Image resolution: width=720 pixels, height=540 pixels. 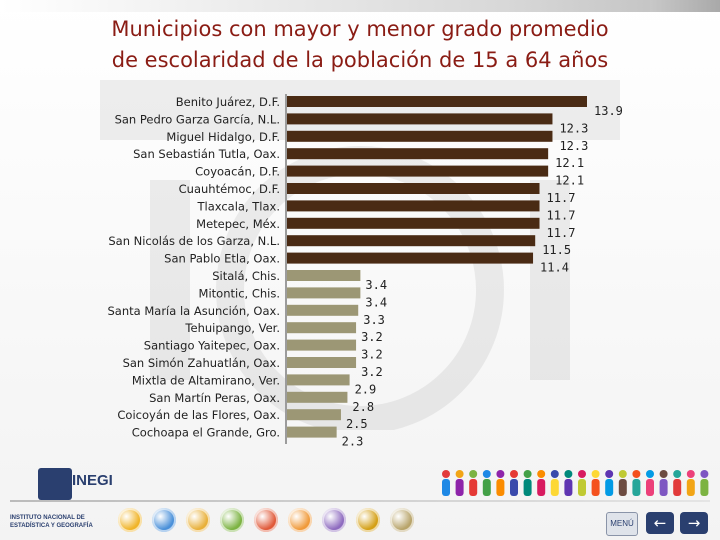 What do you see at coordinates (573, 128) in the screenshot?
I see `value-label-2: 12.3` at bounding box center [573, 128].